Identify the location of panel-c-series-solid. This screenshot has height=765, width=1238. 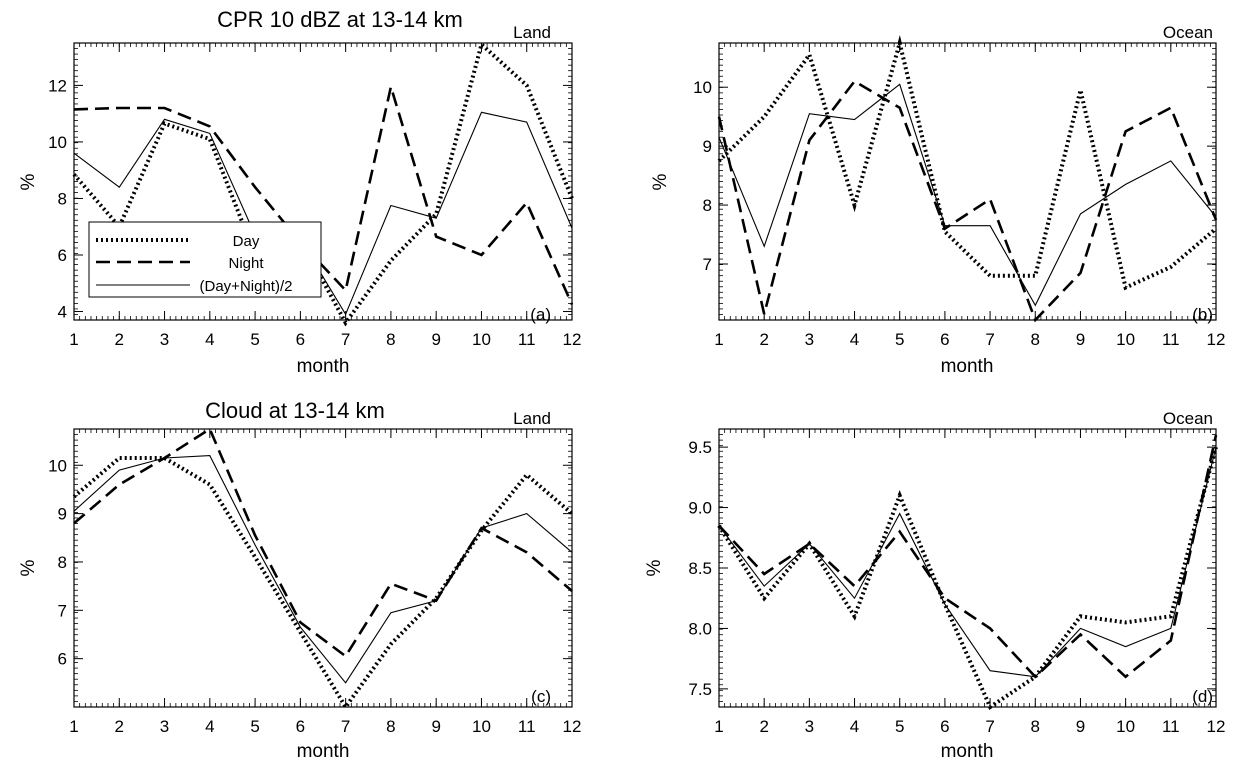
(323, 569).